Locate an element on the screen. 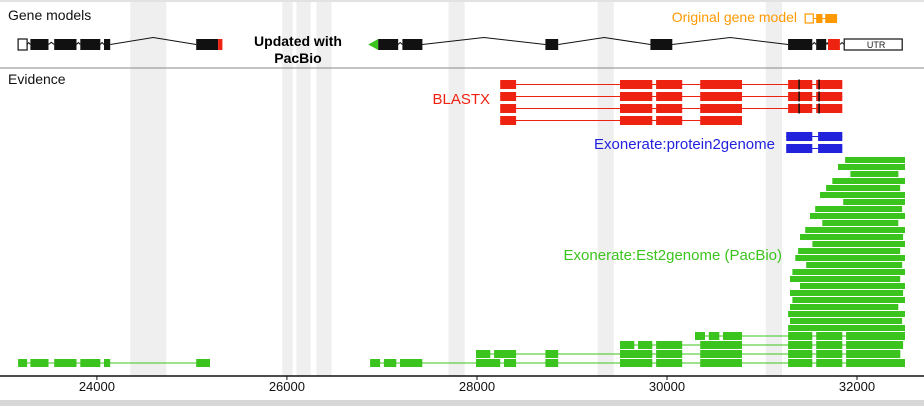 Image resolution: width=924 pixels, height=406 pixels. gene-model-updated: UTR is located at coordinates (635, 43).